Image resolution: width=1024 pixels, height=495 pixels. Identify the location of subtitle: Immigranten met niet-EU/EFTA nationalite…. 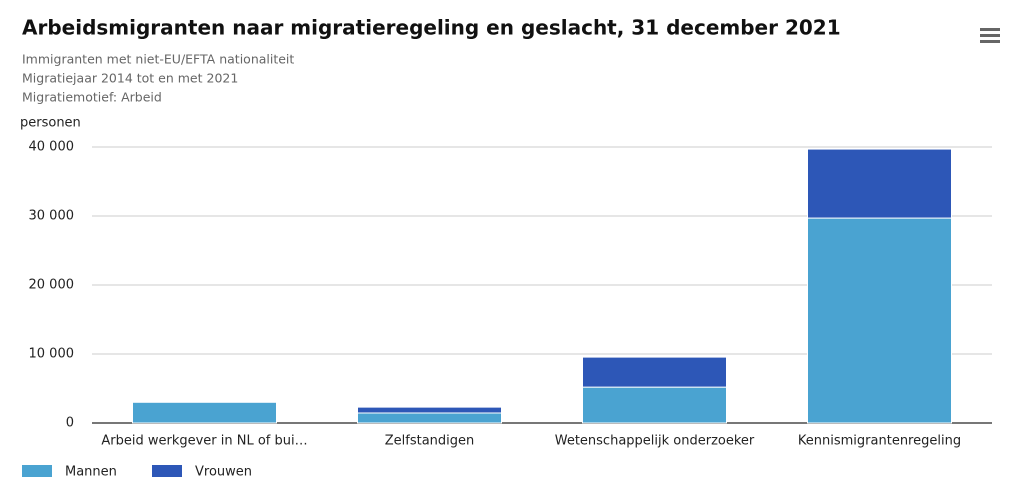
(158, 59).